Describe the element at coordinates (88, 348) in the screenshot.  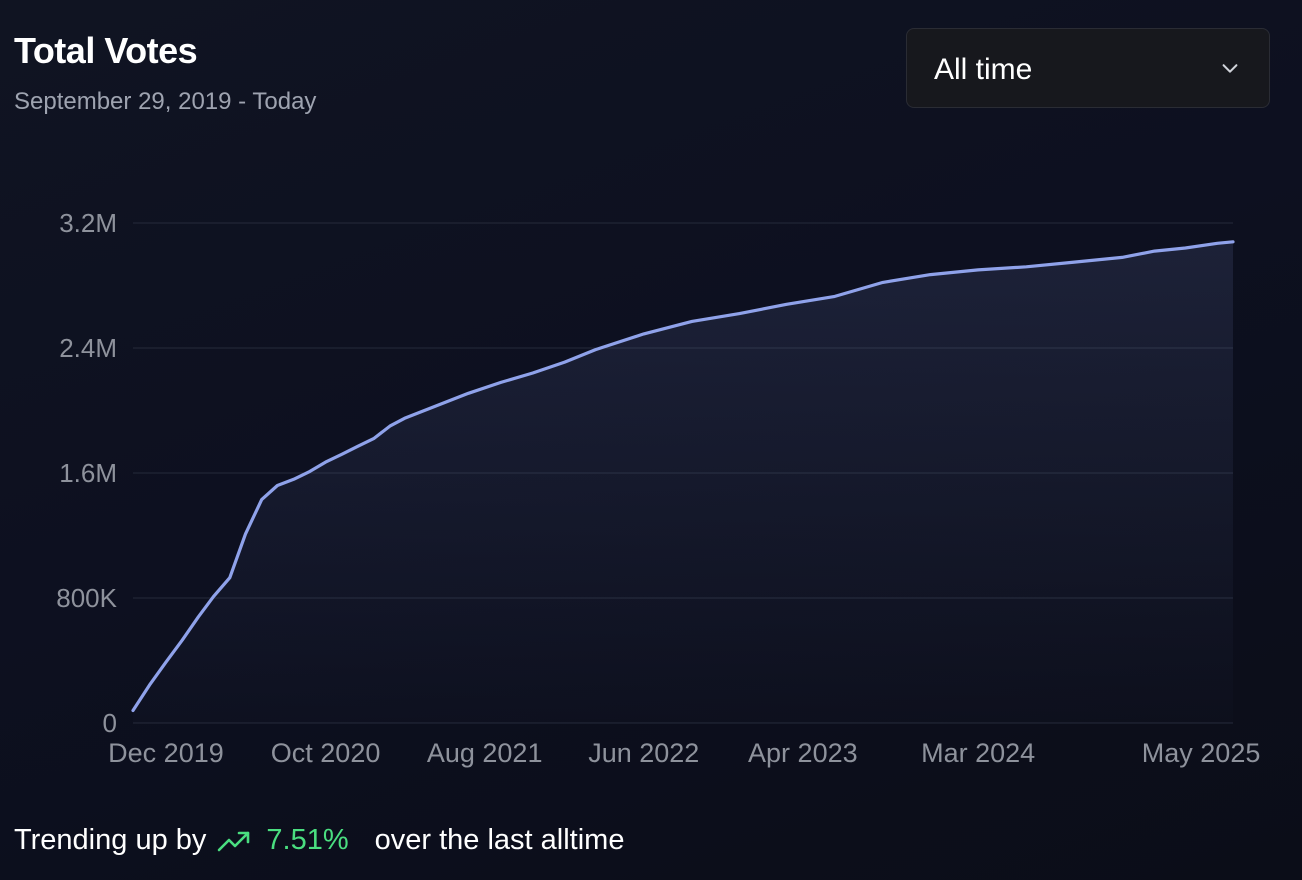
I see `y-tick-label: 2.4M` at that location.